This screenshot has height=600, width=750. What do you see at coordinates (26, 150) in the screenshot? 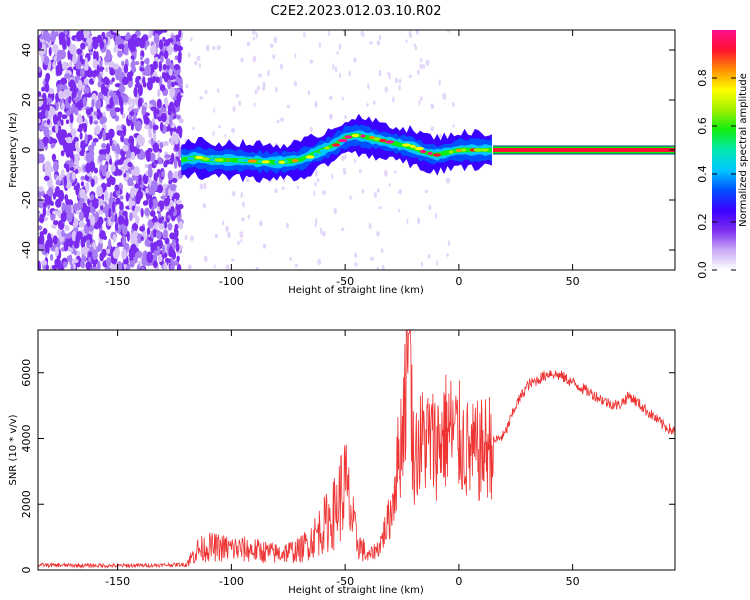
I see `spectrogram-ytick-label: 0` at bounding box center [26, 150].